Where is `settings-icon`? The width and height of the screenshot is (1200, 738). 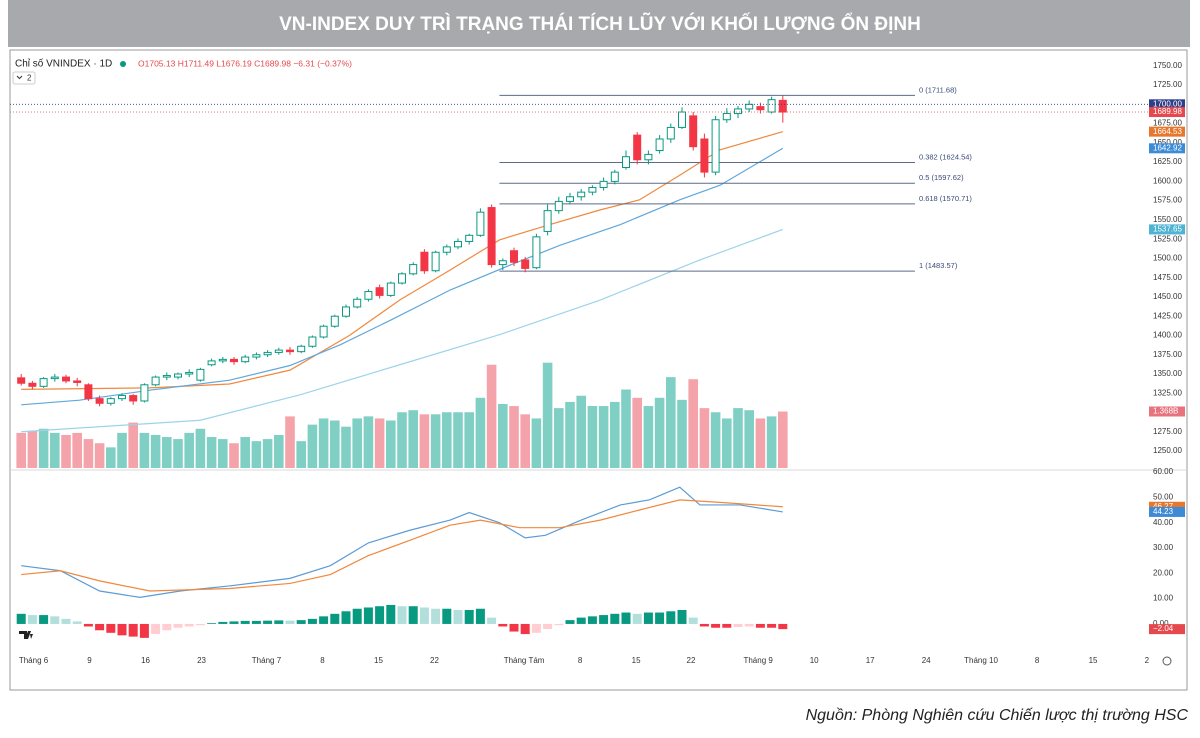
settings-icon is located at coordinates (1167, 661).